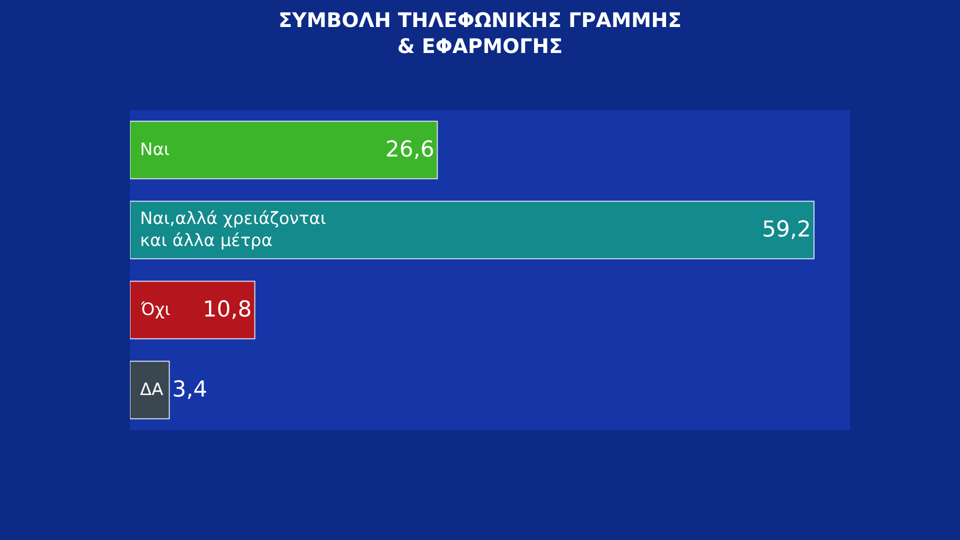 This screenshot has height=540, width=960. What do you see at coordinates (190, 390) in the screenshot?
I see `data-label: 3,4` at bounding box center [190, 390].